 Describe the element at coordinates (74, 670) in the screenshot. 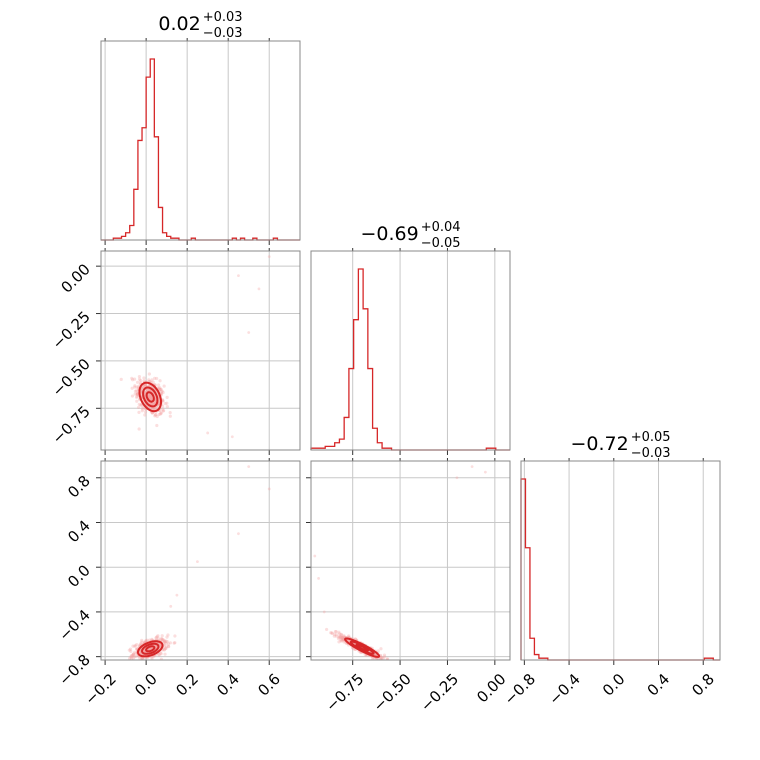

I see `y-tick-label: −0.8` at that location.